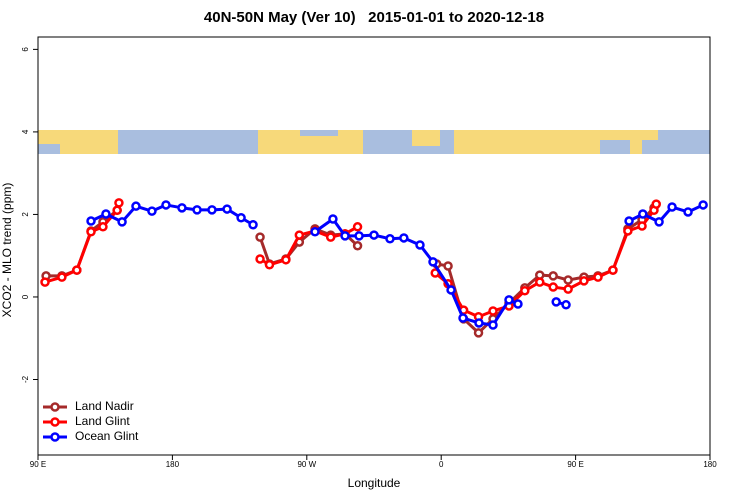 The width and height of the screenshot is (750, 500). Describe the element at coordinates (306, 464) in the screenshot. I see `x-tick-label: 90 W` at that location.